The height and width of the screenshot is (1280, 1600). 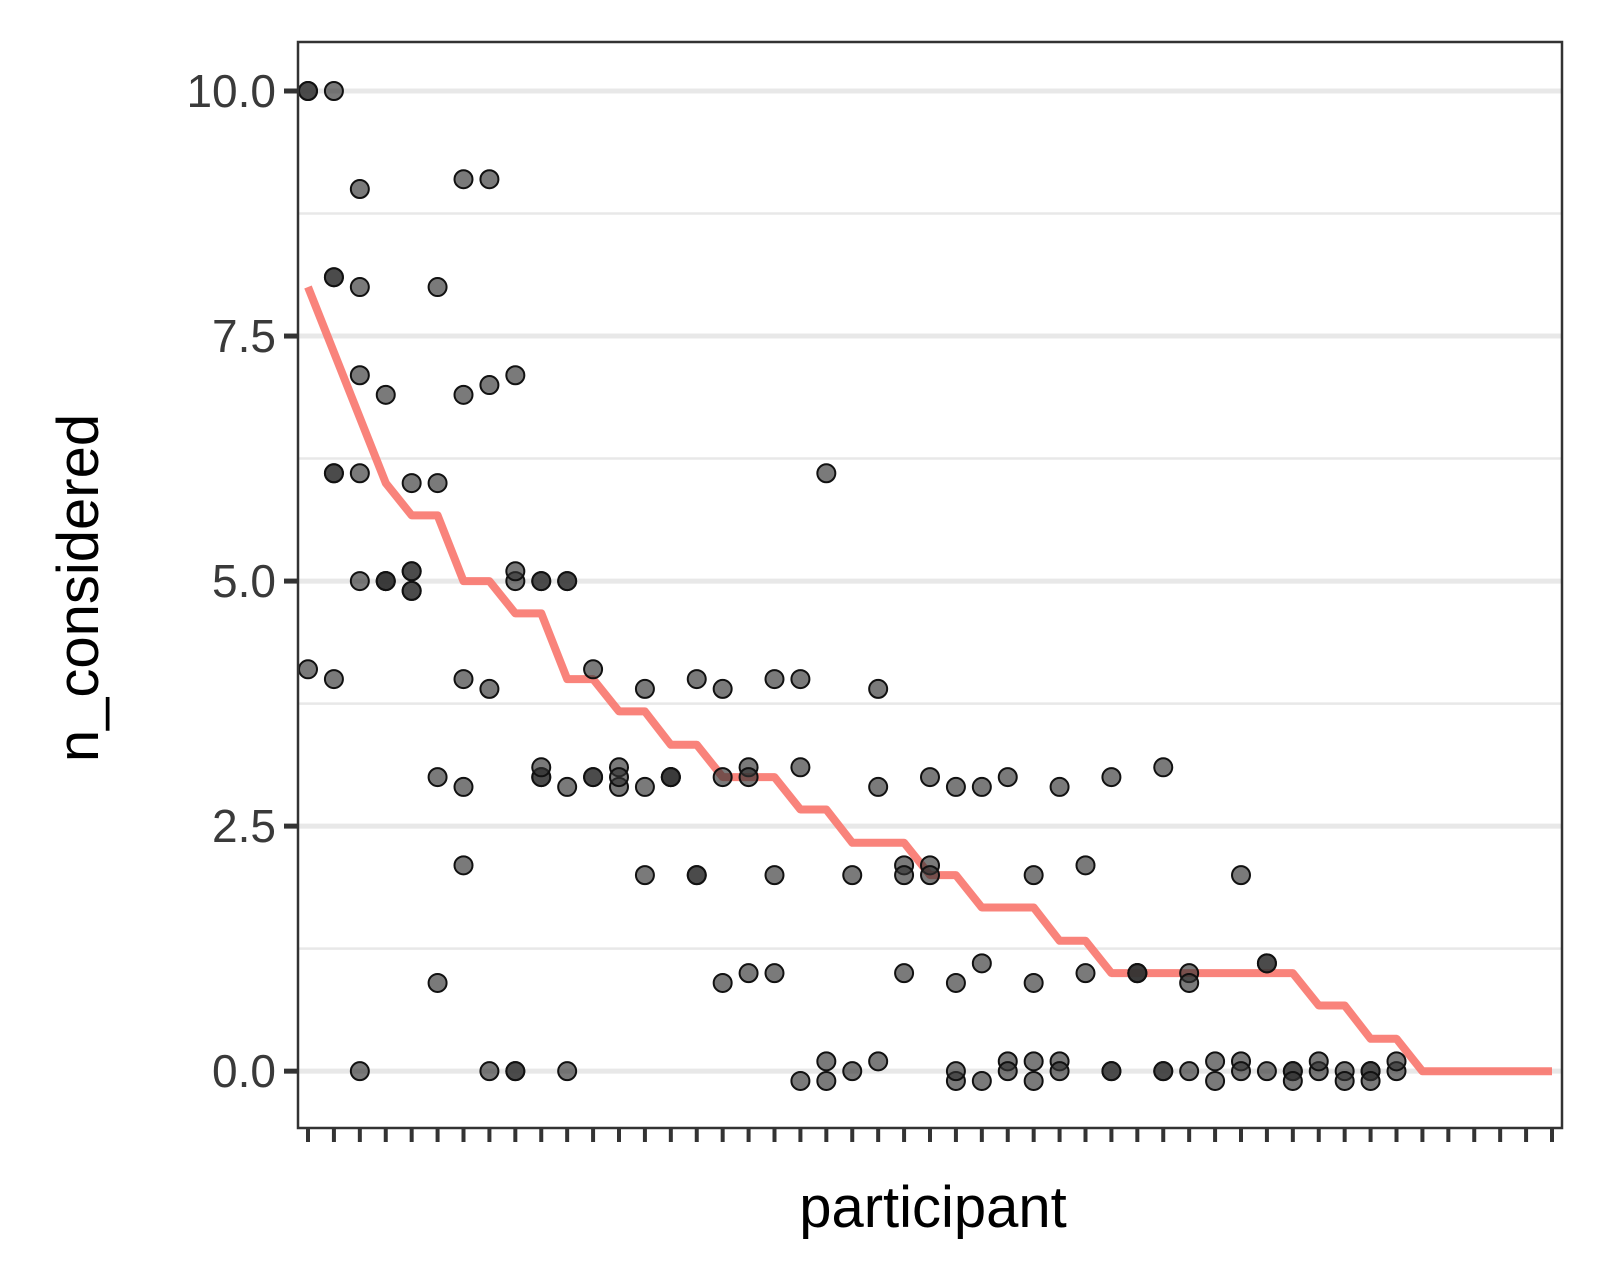 What do you see at coordinates (933, 1207) in the screenshot?
I see `x-axis-title: participant` at bounding box center [933, 1207].